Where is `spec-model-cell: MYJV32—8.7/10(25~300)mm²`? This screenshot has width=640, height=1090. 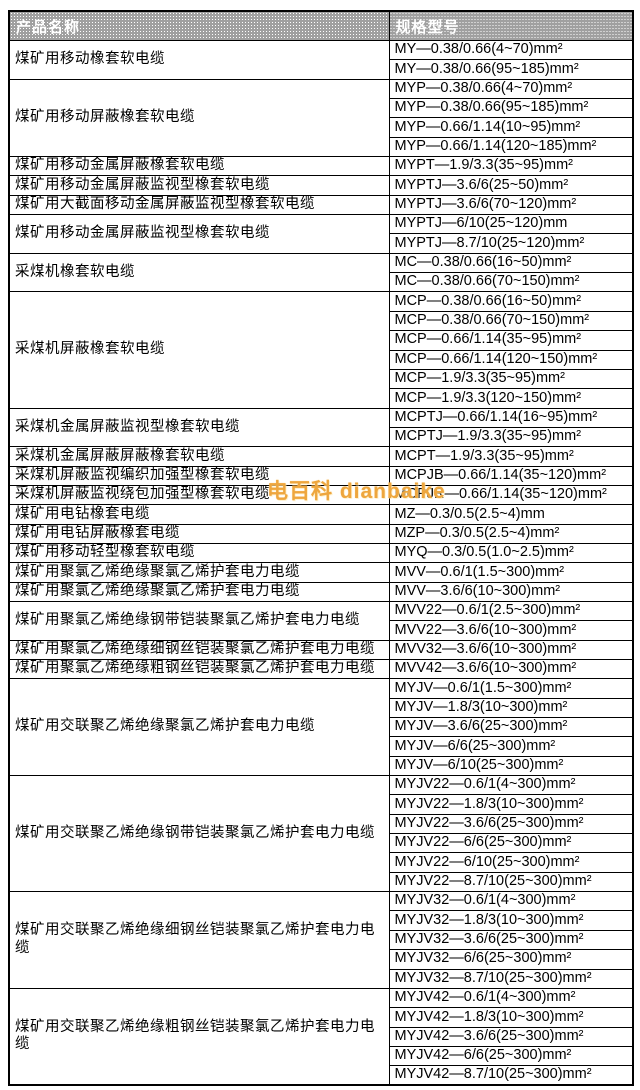
spec-model-cell: MYJV32—8.7/10(25~300)mm² is located at coordinates (511, 978).